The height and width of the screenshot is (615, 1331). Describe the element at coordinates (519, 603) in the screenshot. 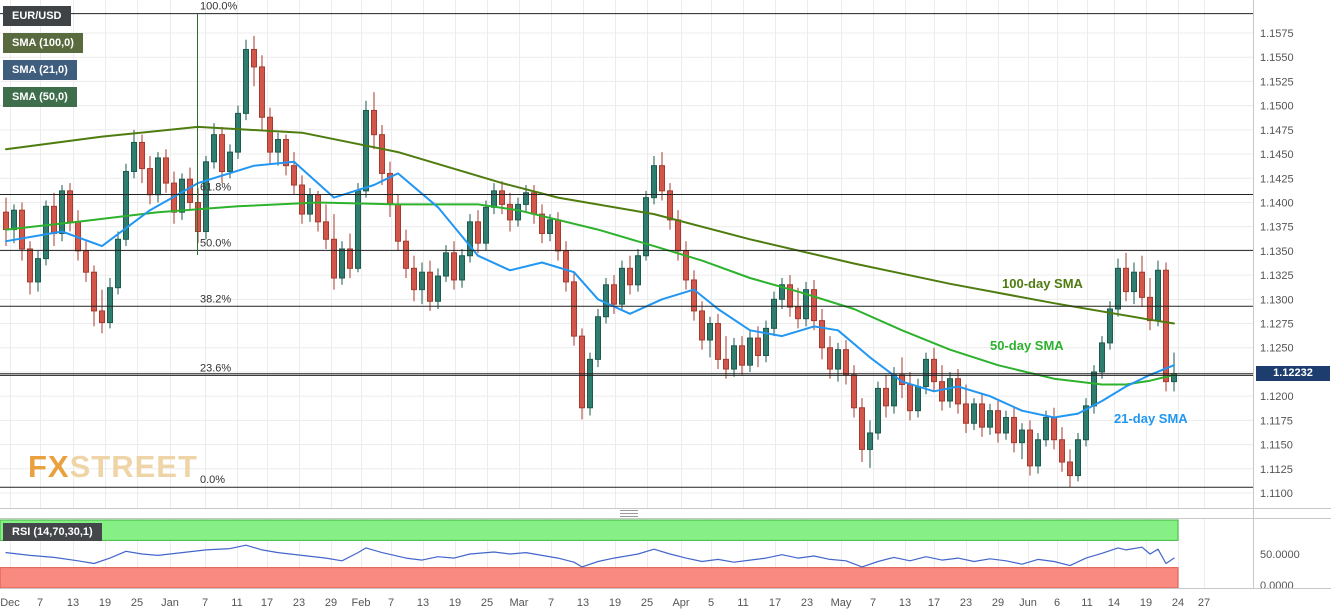

I see `svg-text: Mar` at that location.